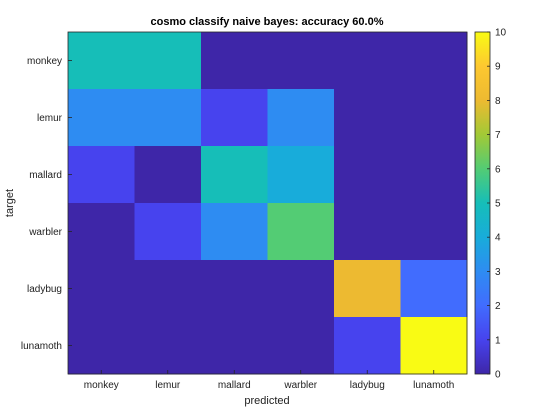 Image resolution: width=560 pixels, height=420 pixels. What do you see at coordinates (44, 61) in the screenshot?
I see `y-tick-label: monkey` at bounding box center [44, 61].